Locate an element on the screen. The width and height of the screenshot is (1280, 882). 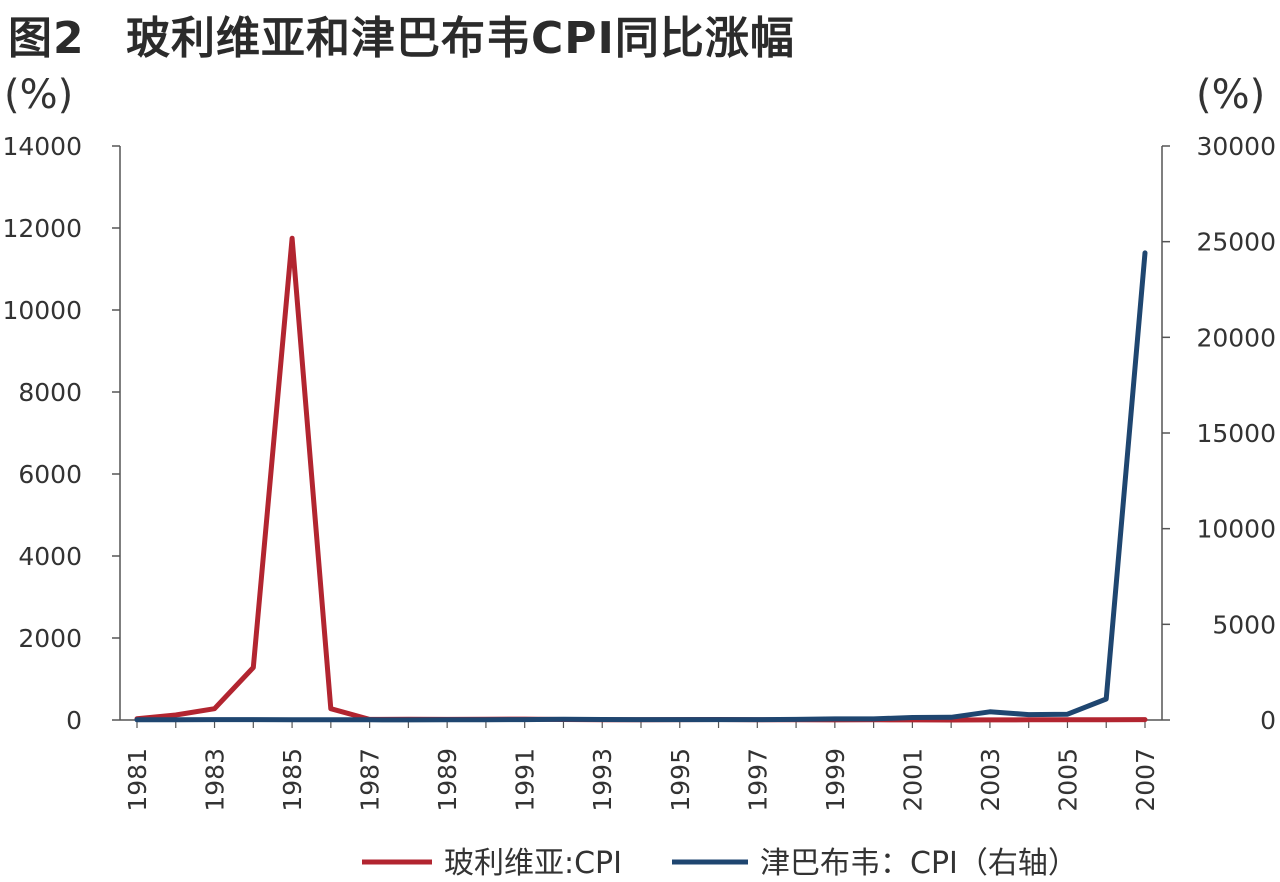
x-tick-label: 1983 is located at coordinates (215, 780).